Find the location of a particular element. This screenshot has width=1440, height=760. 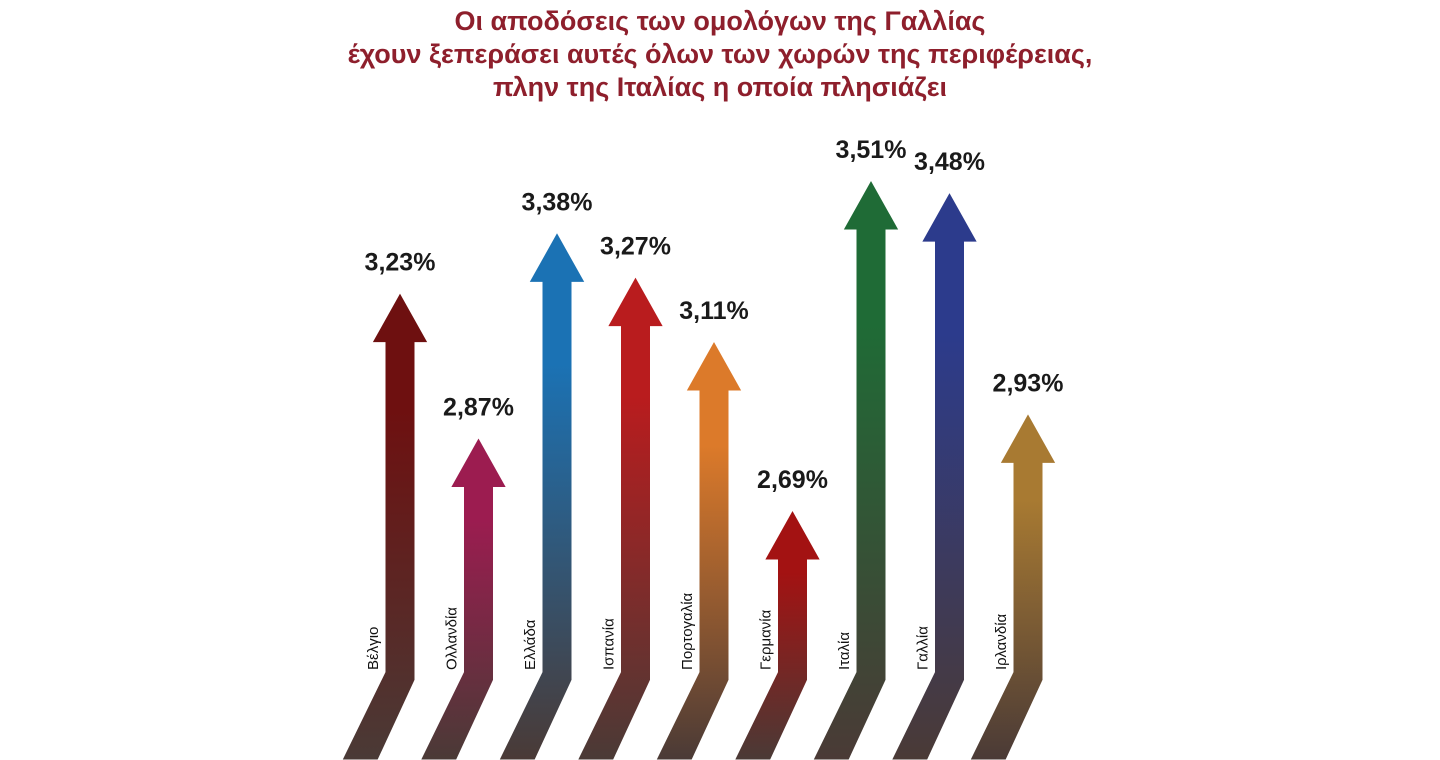

value-label: 3,27% is located at coordinates (635, 247).